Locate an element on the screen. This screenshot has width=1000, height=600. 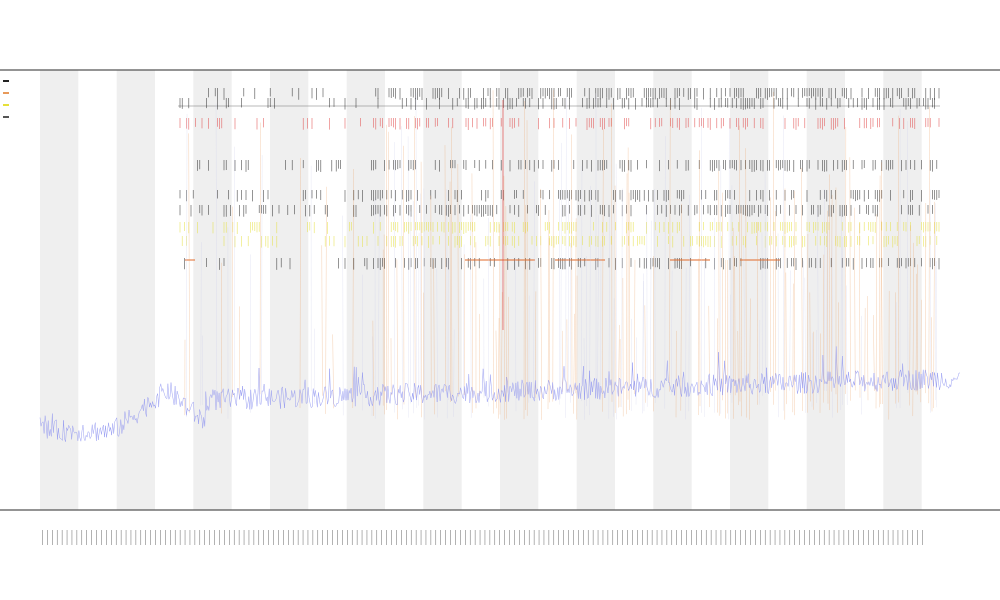
series-line is located at coordinates (499, 394).